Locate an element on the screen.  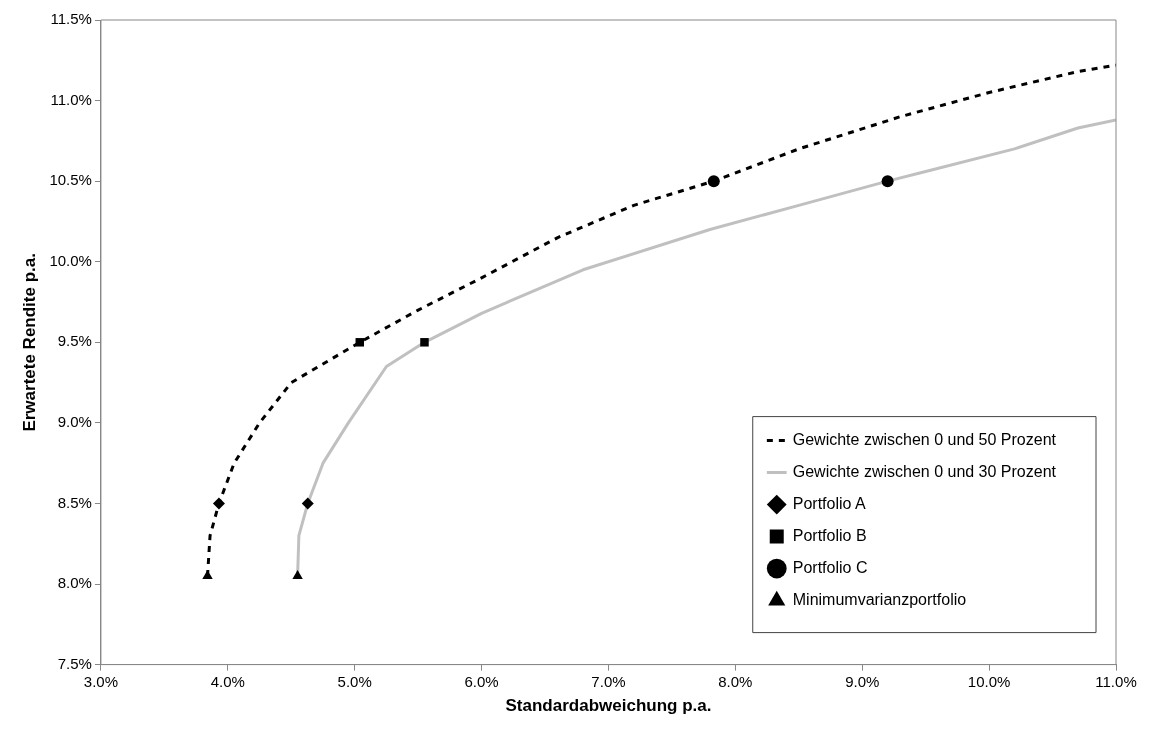
x-tick-label: 11.0% is located at coordinates (1116, 681).